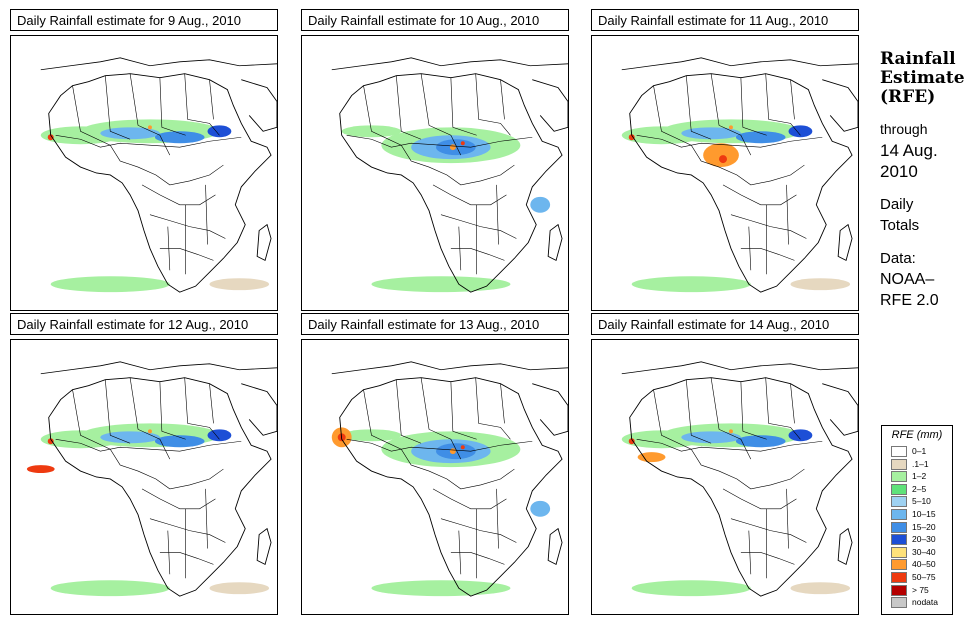  Describe the element at coordinates (925, 602) in the screenshot. I see `legend-label: nodata` at that location.